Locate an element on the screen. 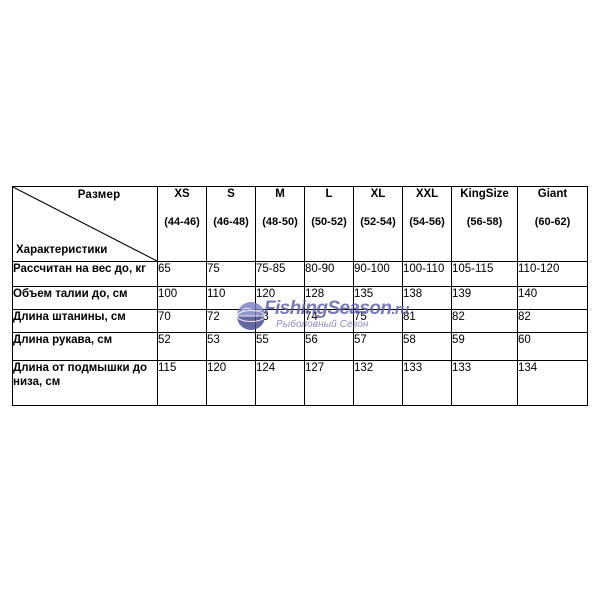 The height and width of the screenshot is (600, 600). size-range: (52-54) is located at coordinates (378, 222).